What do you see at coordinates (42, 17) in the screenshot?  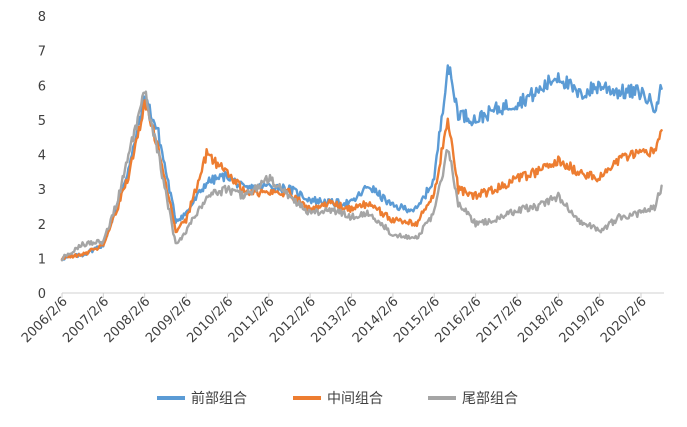 I see `y-tick-label: 8` at bounding box center [42, 17].